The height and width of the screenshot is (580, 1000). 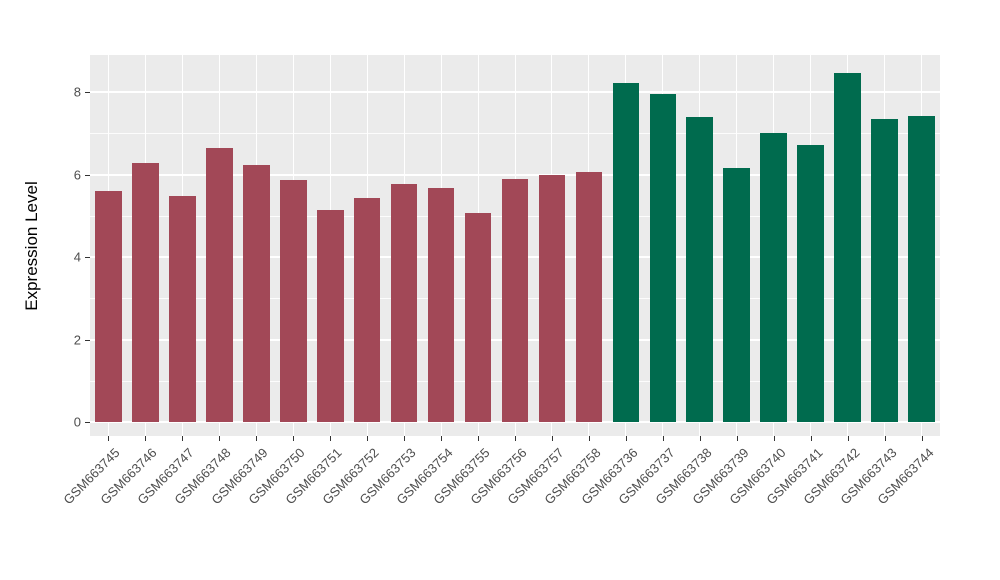 I want to click on bar-GSM663739, so click(x=737, y=294).